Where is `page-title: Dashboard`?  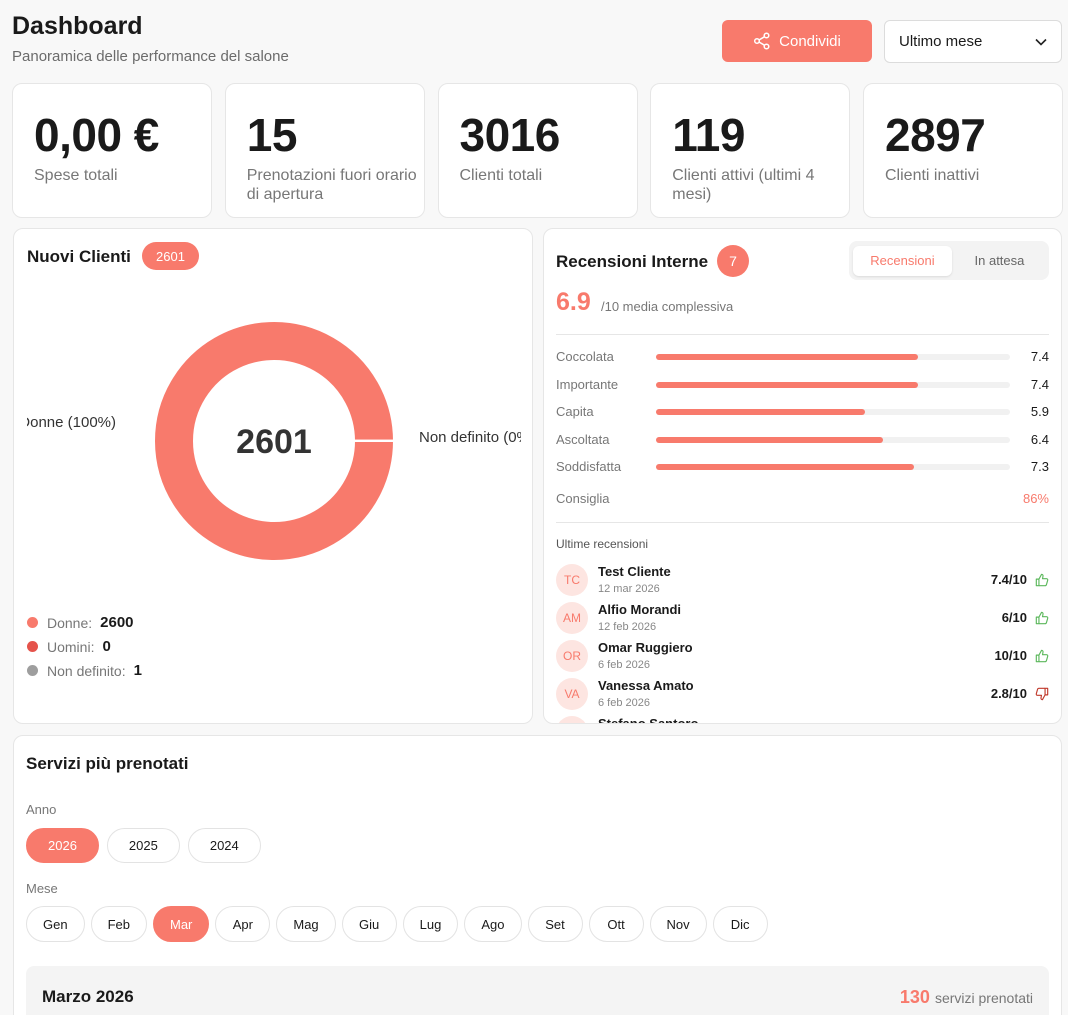
page-title: Dashboard is located at coordinates (77, 26).